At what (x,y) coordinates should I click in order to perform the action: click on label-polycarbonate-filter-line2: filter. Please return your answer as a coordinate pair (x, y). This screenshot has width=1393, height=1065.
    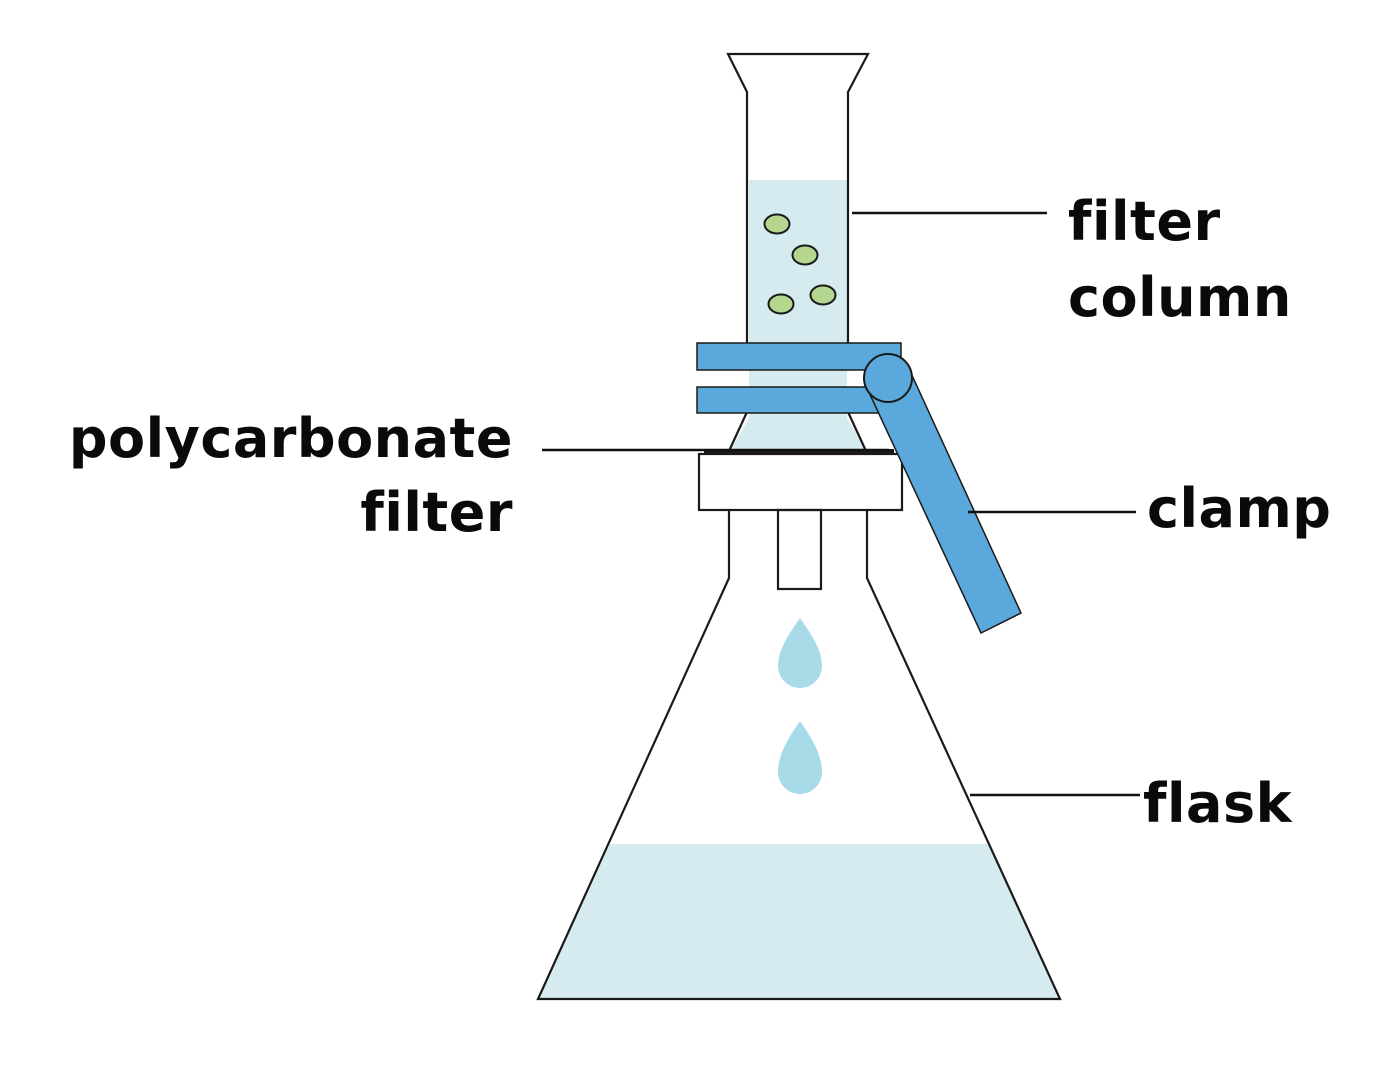
    Looking at the image, I should click on (436, 512).